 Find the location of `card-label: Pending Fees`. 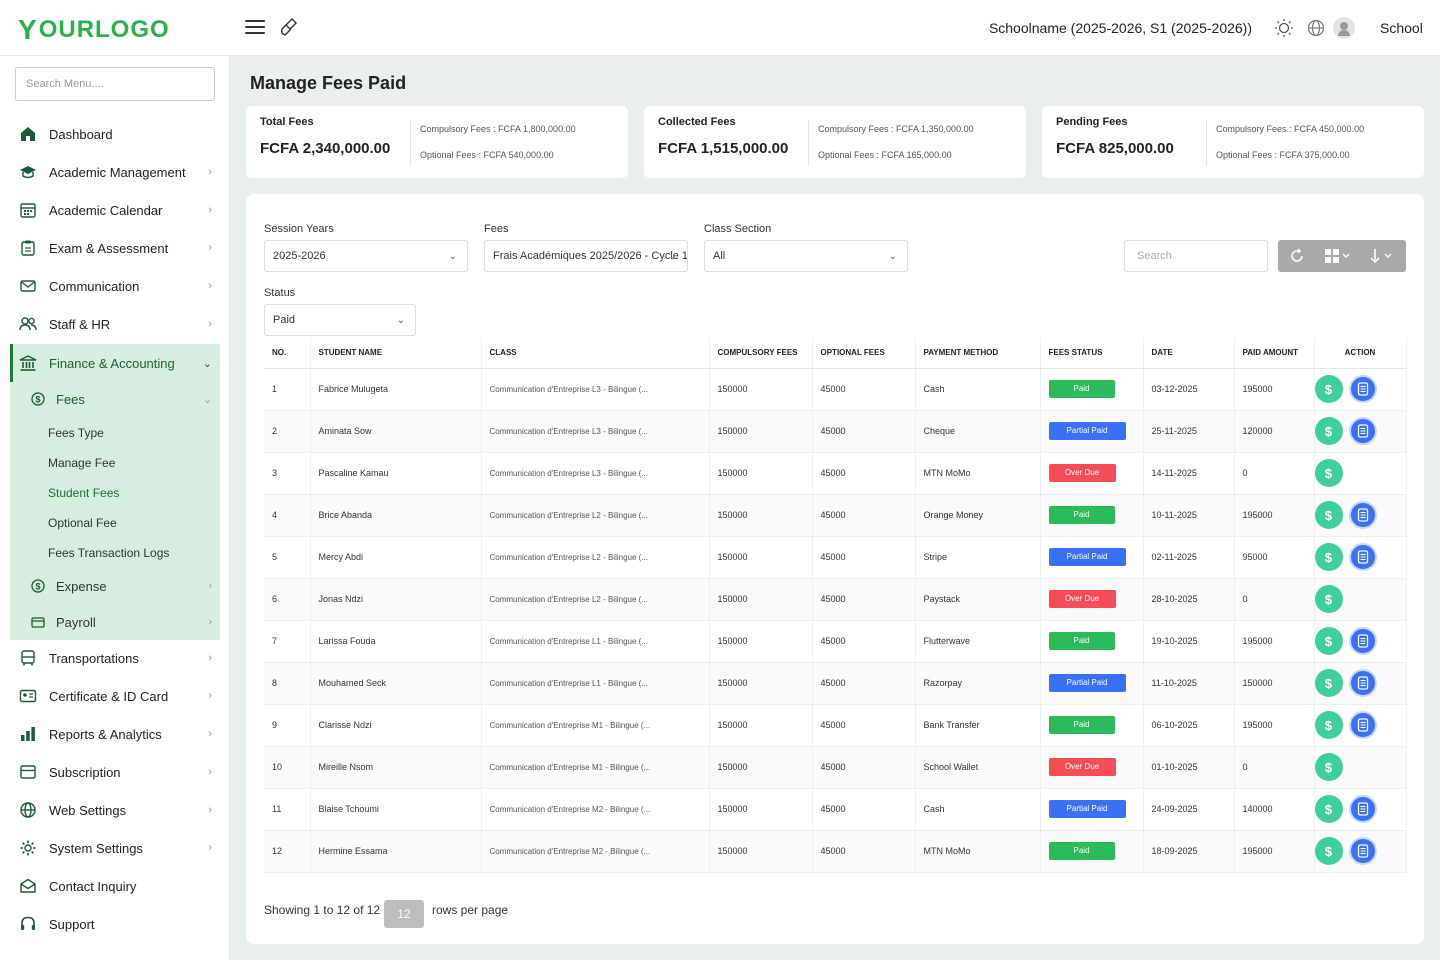

card-label: Pending Fees is located at coordinates (1092, 122).